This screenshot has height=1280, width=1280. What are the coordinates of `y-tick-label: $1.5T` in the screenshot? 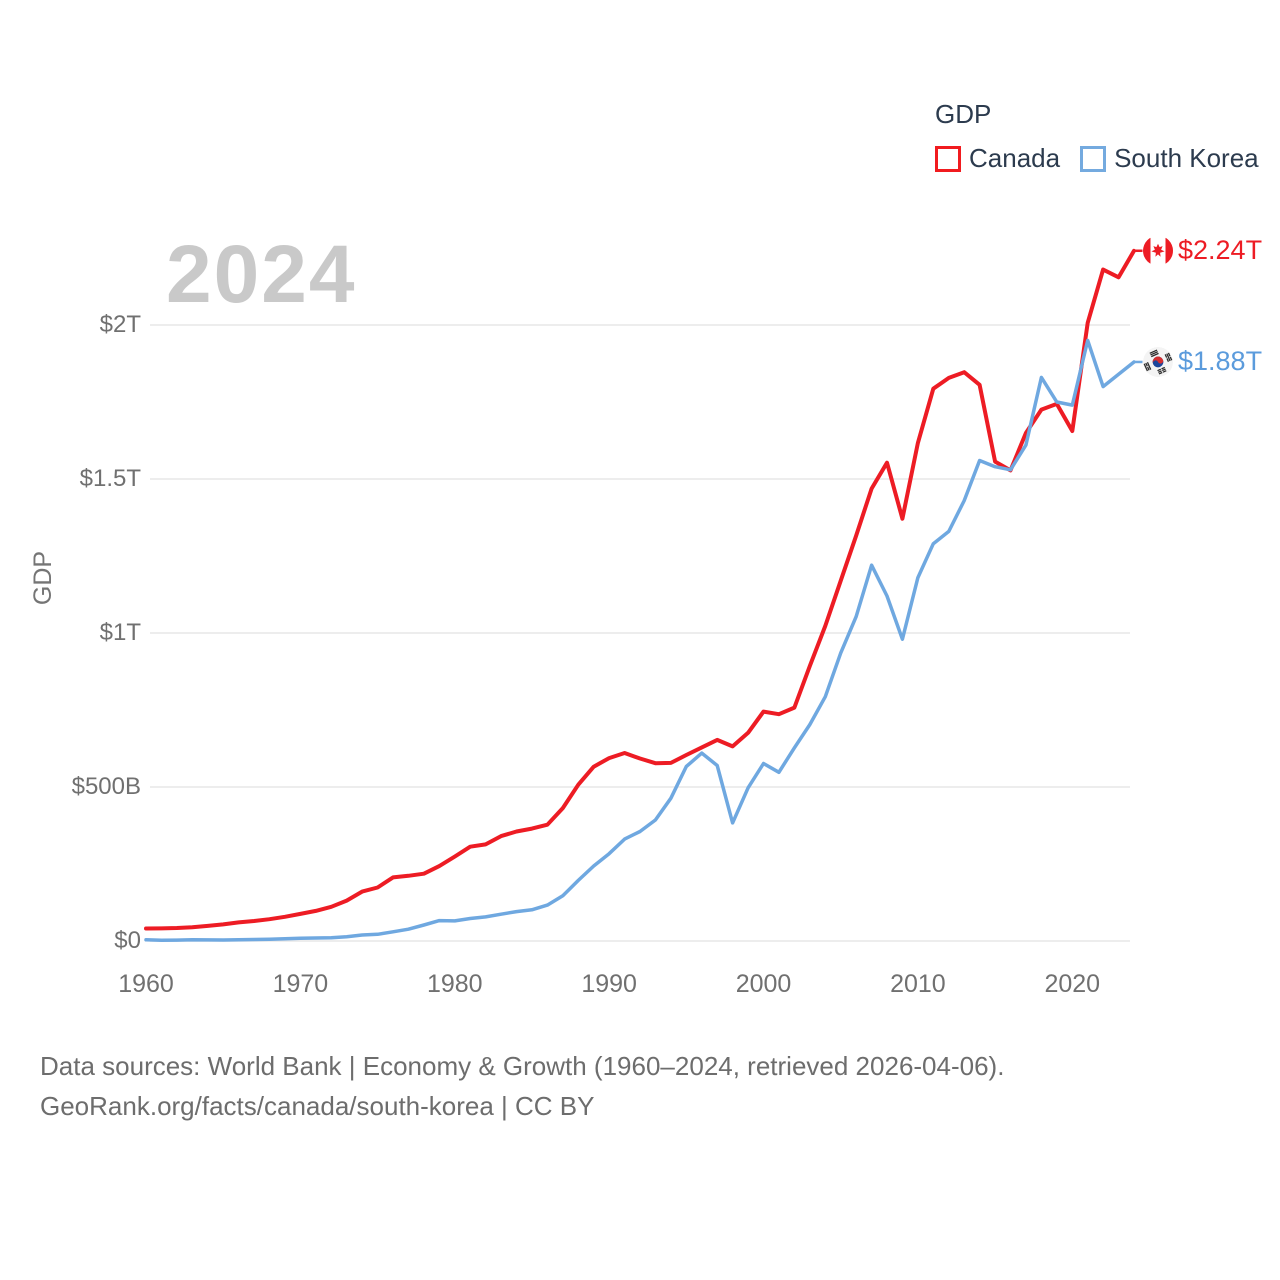 It's located at (110, 478).